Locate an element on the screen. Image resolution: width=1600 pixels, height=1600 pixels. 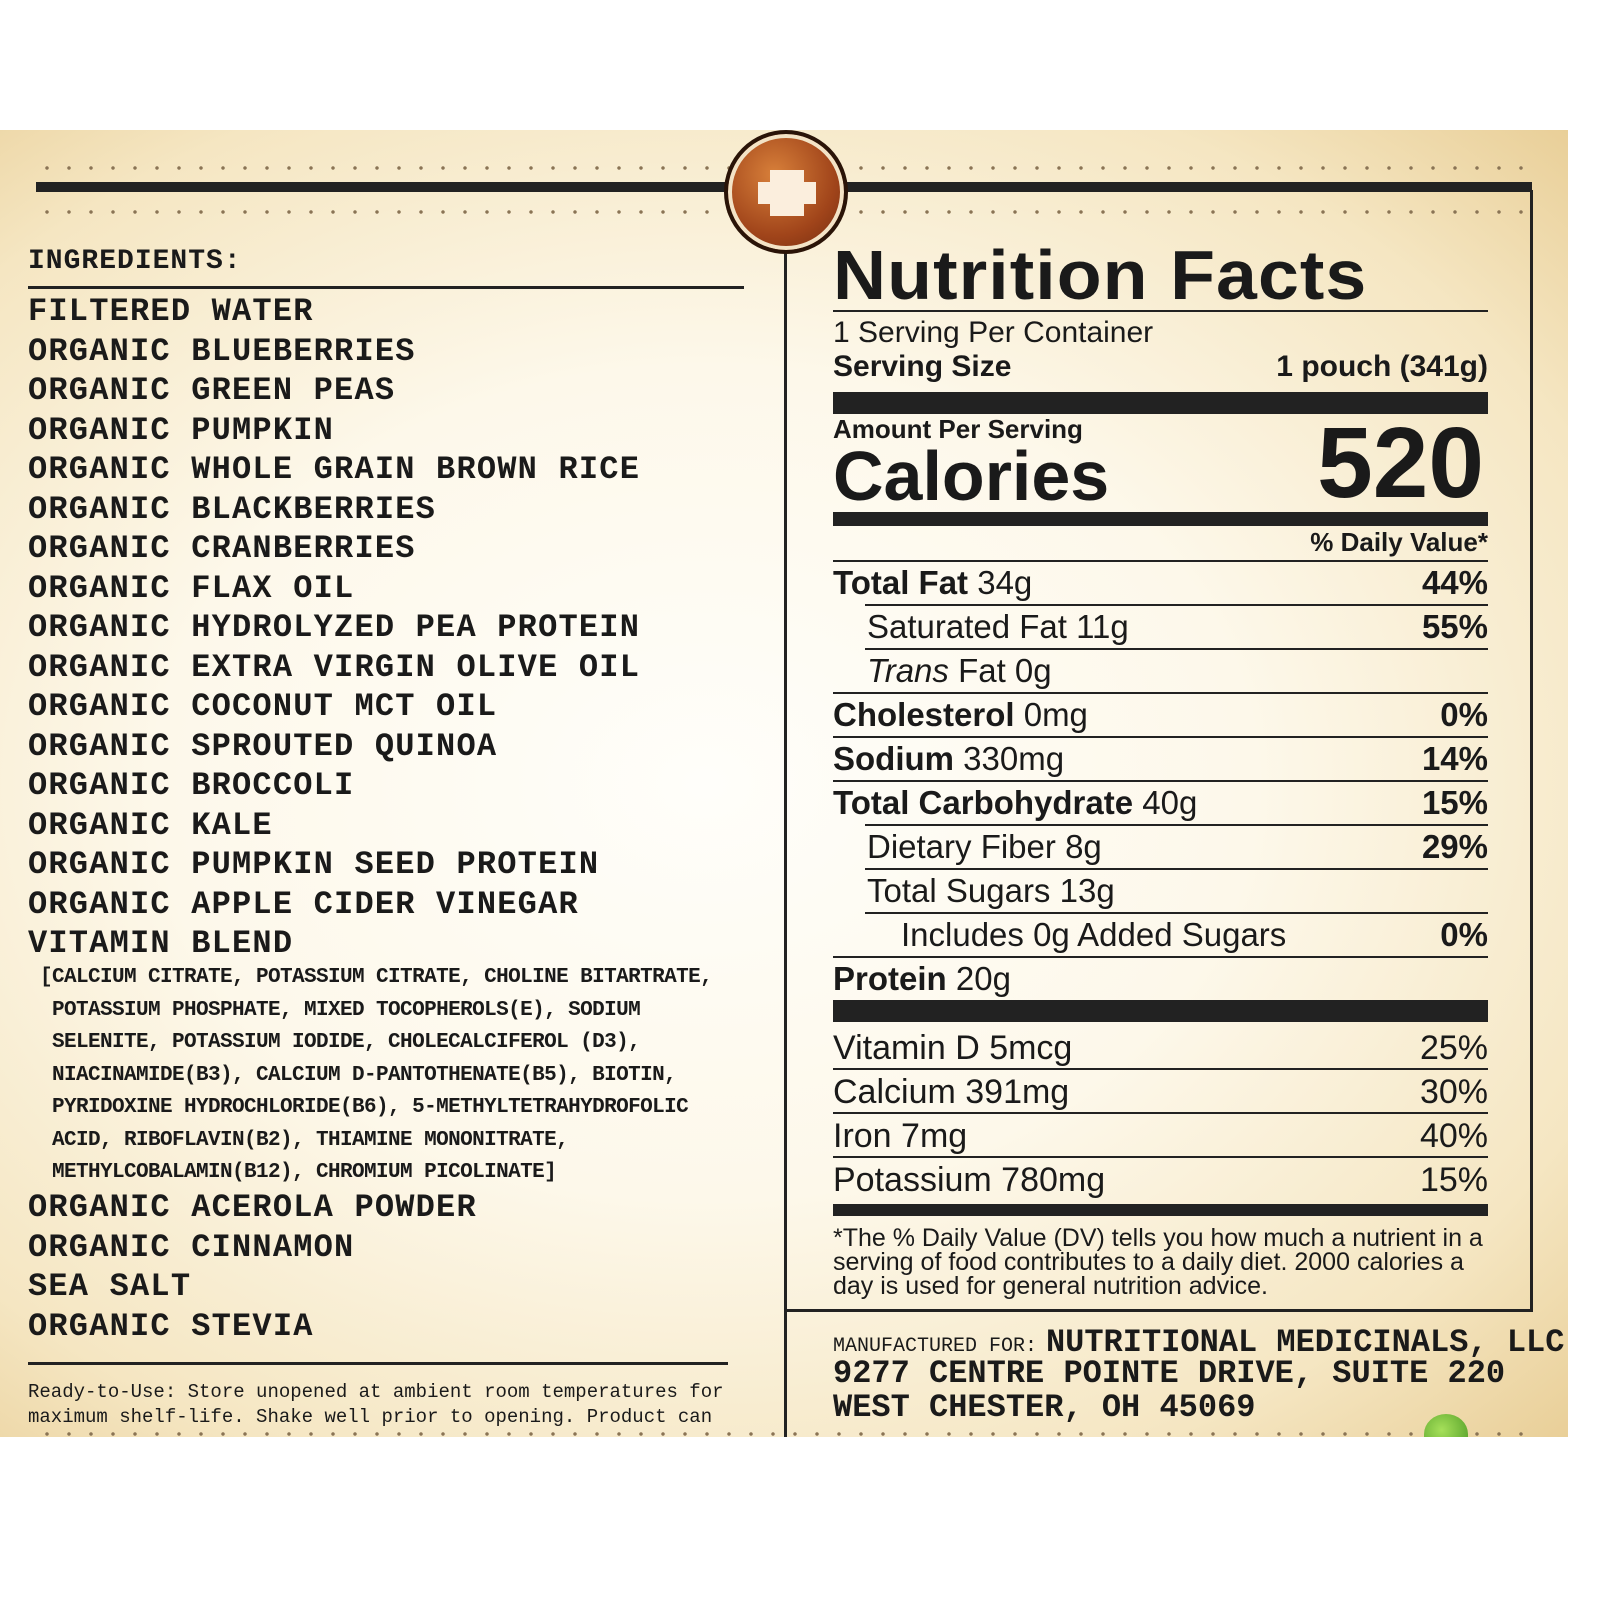
nutrient-amount: 8g is located at coordinates (1083, 846).